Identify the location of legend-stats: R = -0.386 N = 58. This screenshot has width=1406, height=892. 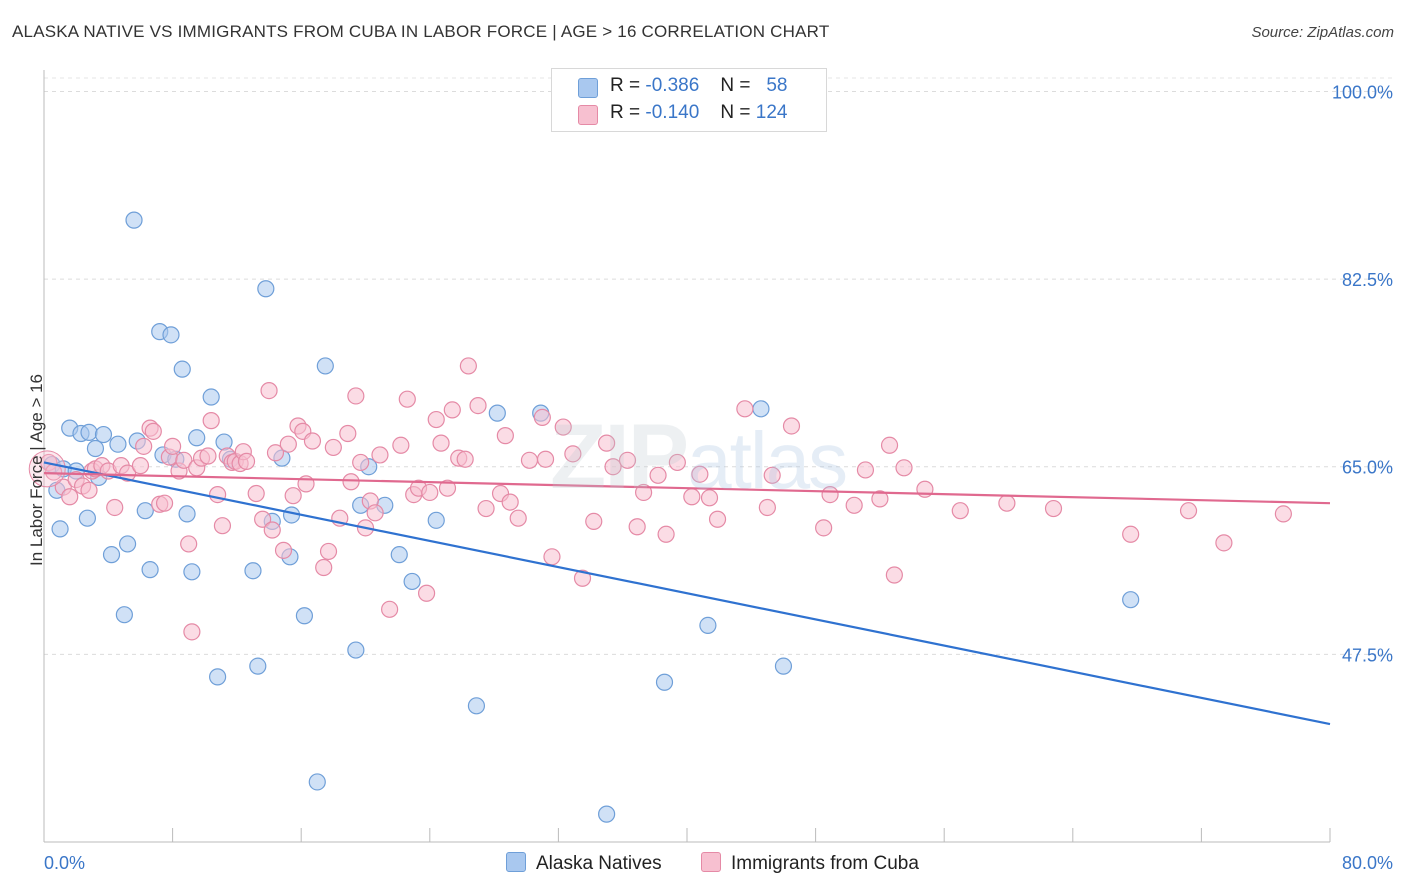
(699, 85).